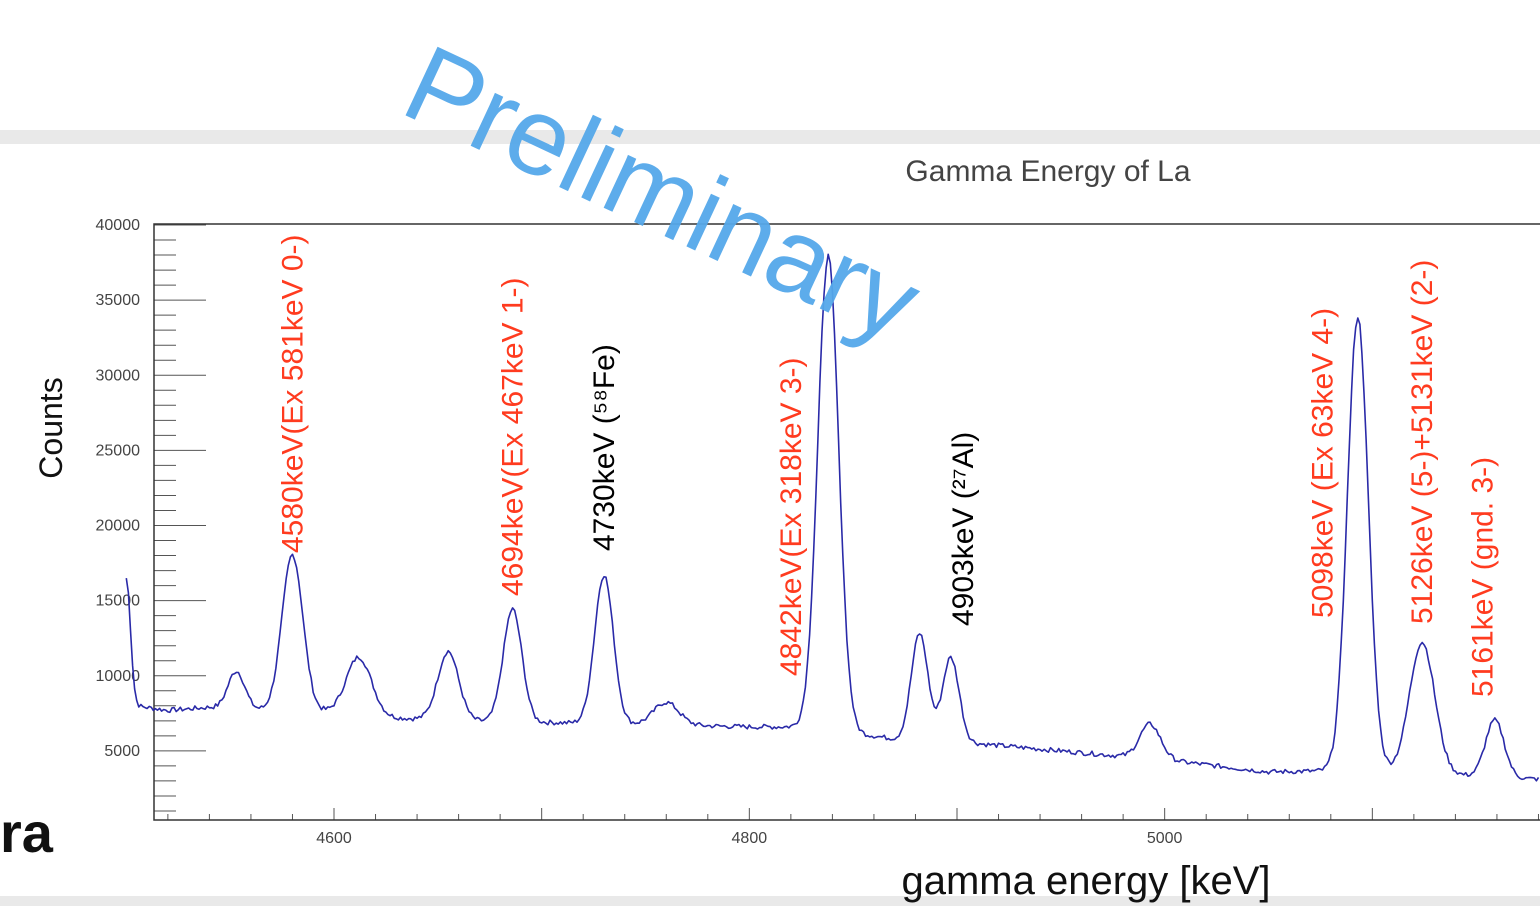  Describe the element at coordinates (1165, 838) in the screenshot. I see `x-tick-label: 5000` at that location.